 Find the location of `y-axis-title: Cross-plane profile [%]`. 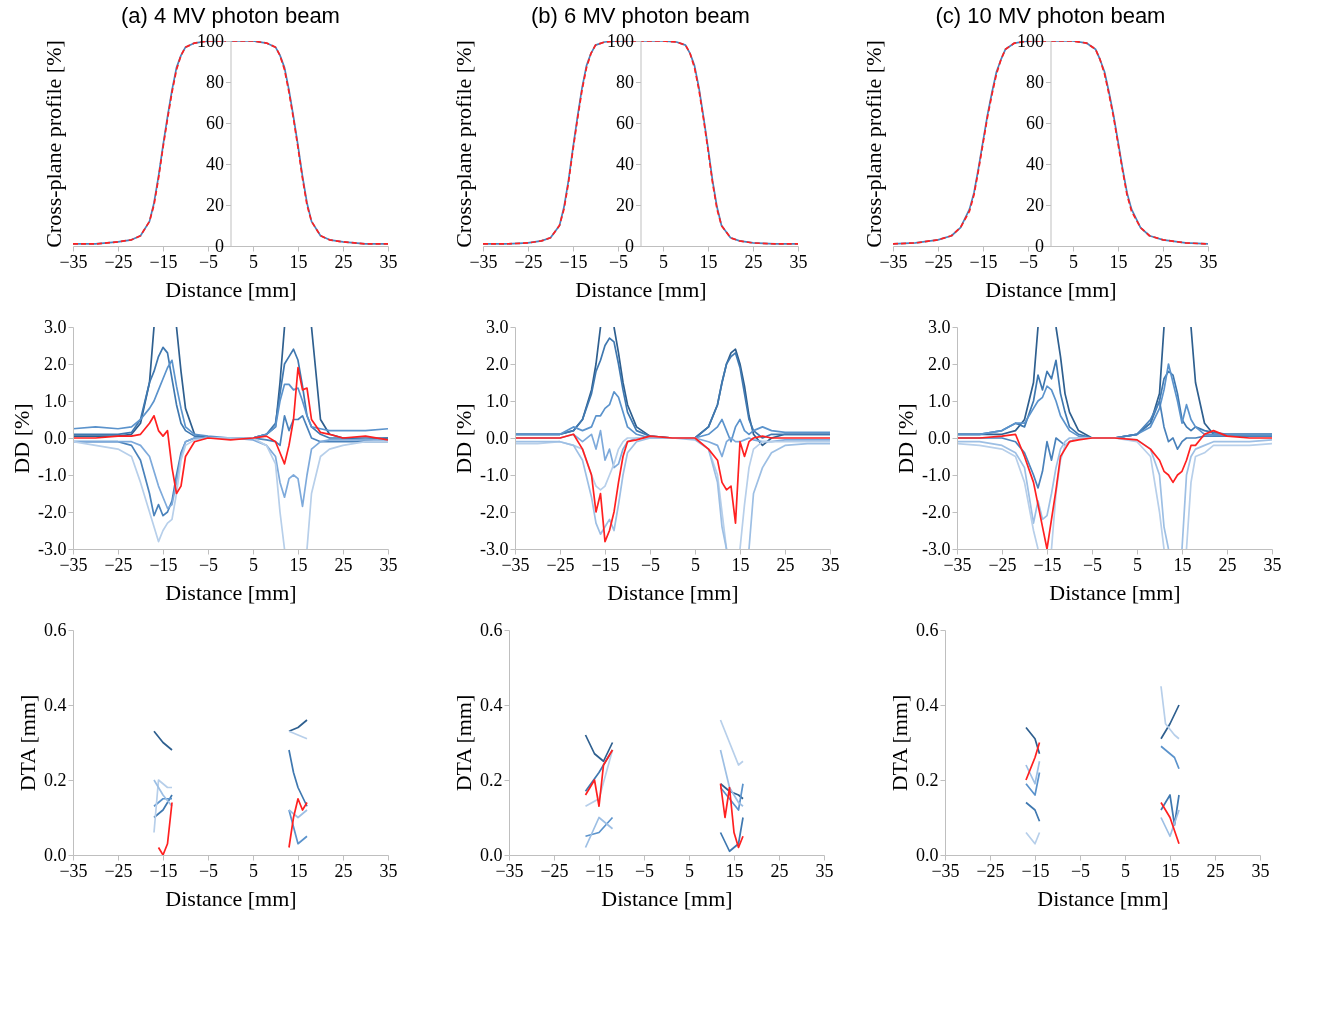

y-axis-title: Cross-plane profile [%] is located at coordinates (463, 144).